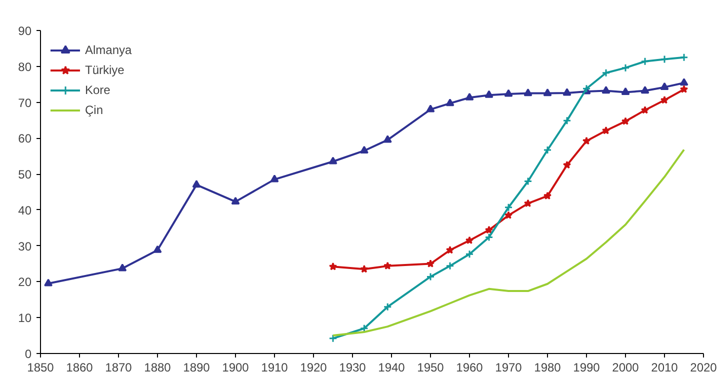 This screenshot has height=383, width=723. Describe the element at coordinates (508, 367) in the screenshot. I see `x-tick-label: 1970` at that location.